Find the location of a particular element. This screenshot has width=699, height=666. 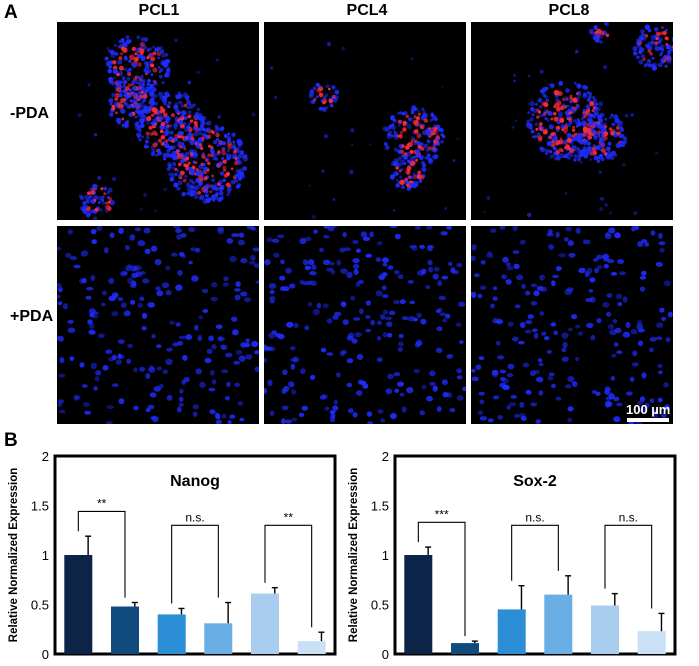

y-tick-label: 0 is located at coordinates (45, 654).